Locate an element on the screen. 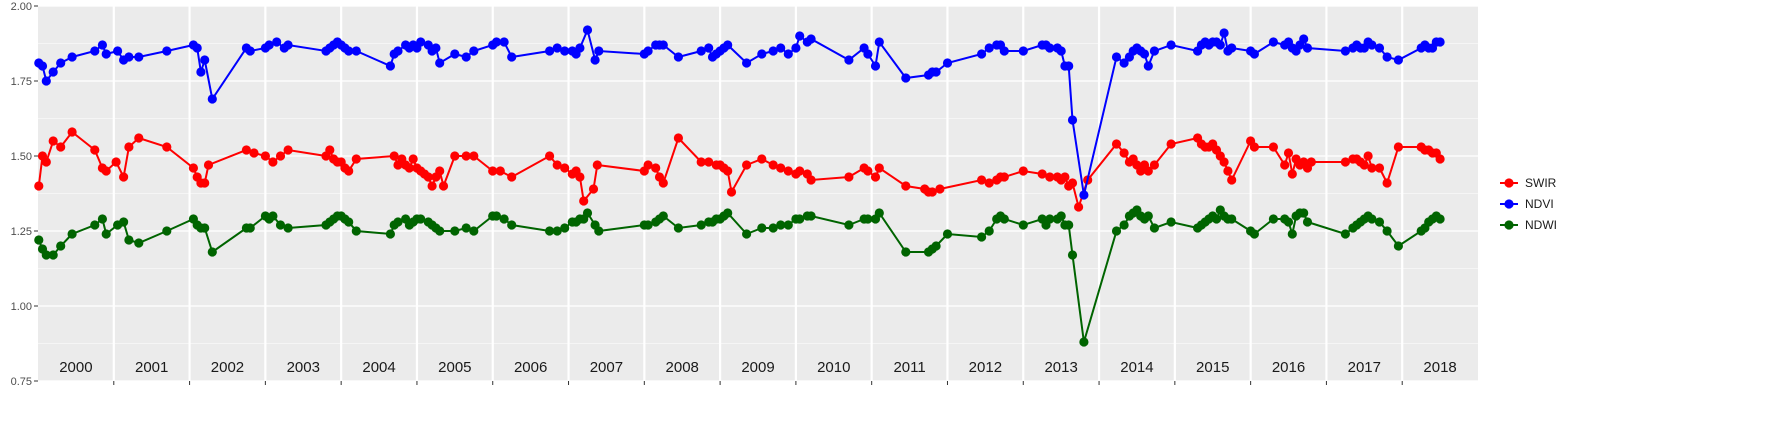  year-label: 2013 is located at coordinates (1060, 367).